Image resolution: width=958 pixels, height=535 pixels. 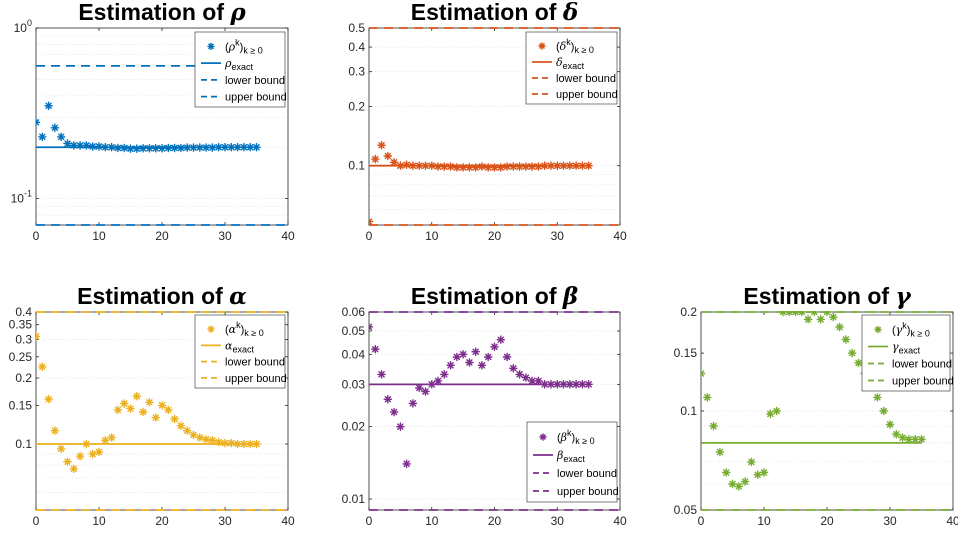 What do you see at coordinates (244, 329) in the screenshot?
I see `legend-label: (αk)k ≥ 0` at bounding box center [244, 329].